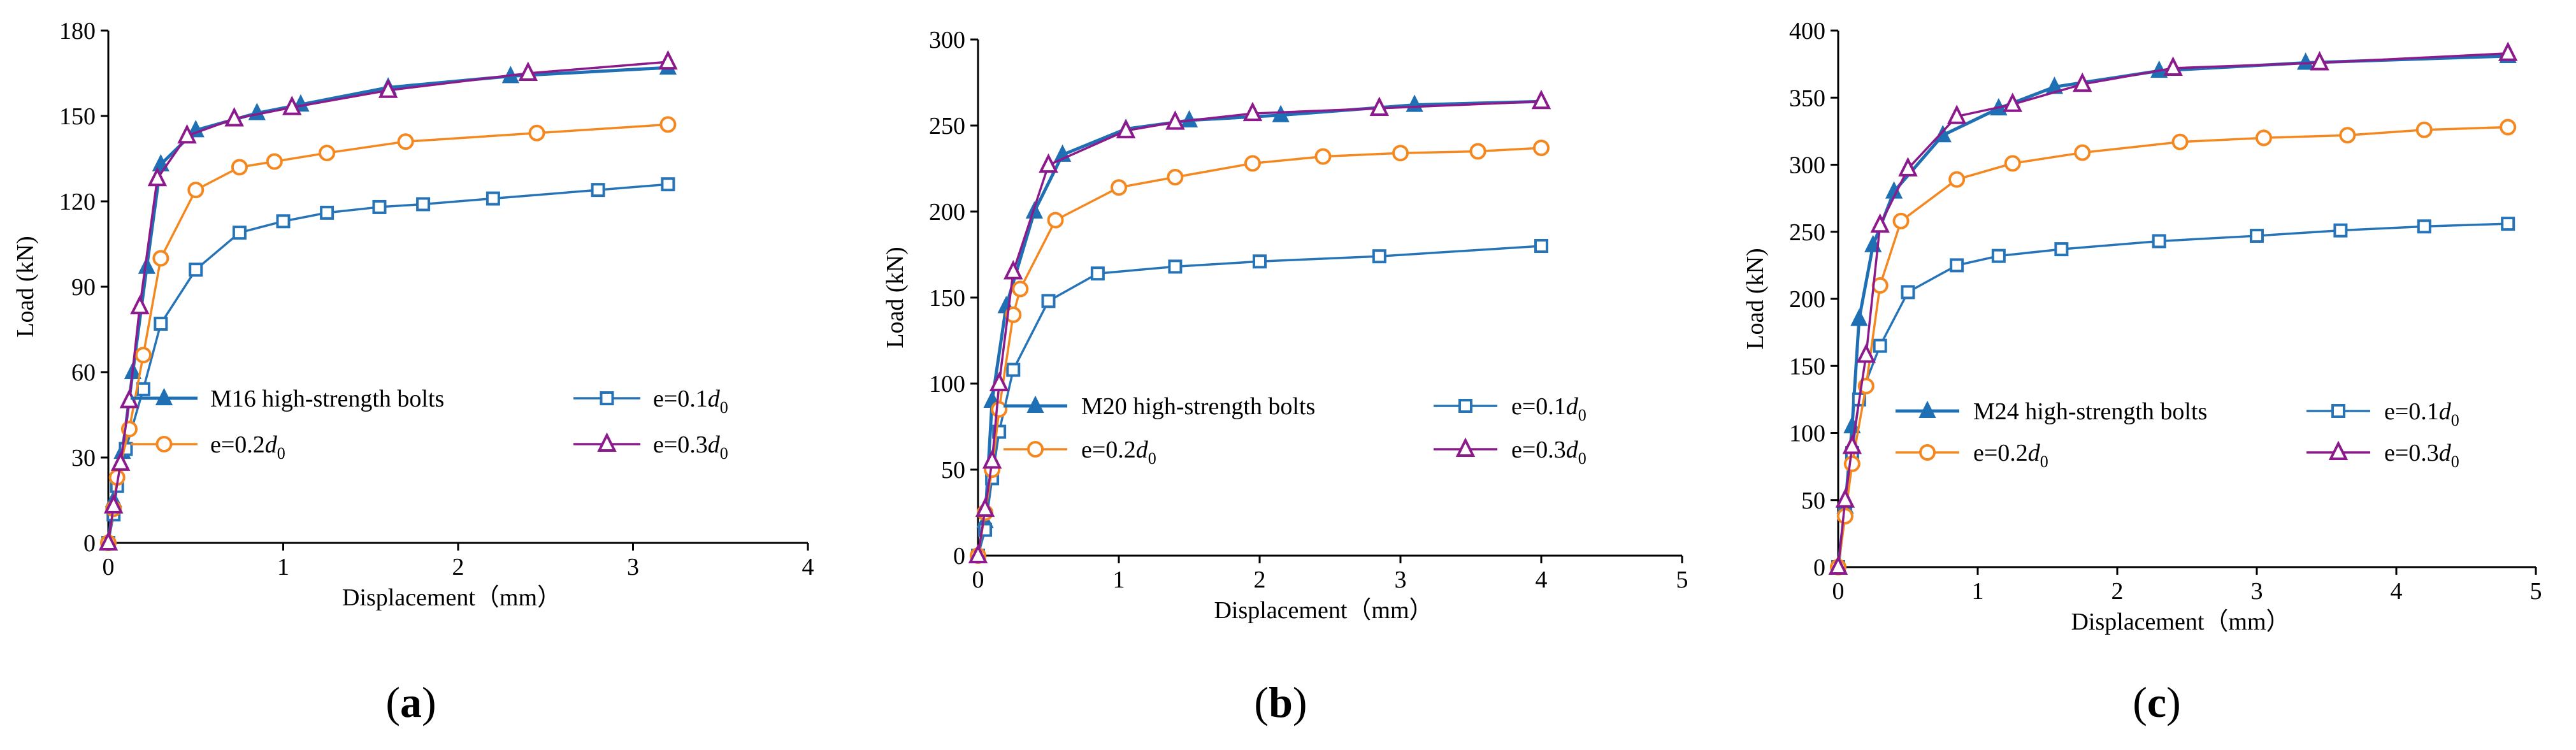 The width and height of the screenshot is (2576, 750). I want to click on legend-label-base: M24 high-strength bolts, so click(2090, 411).